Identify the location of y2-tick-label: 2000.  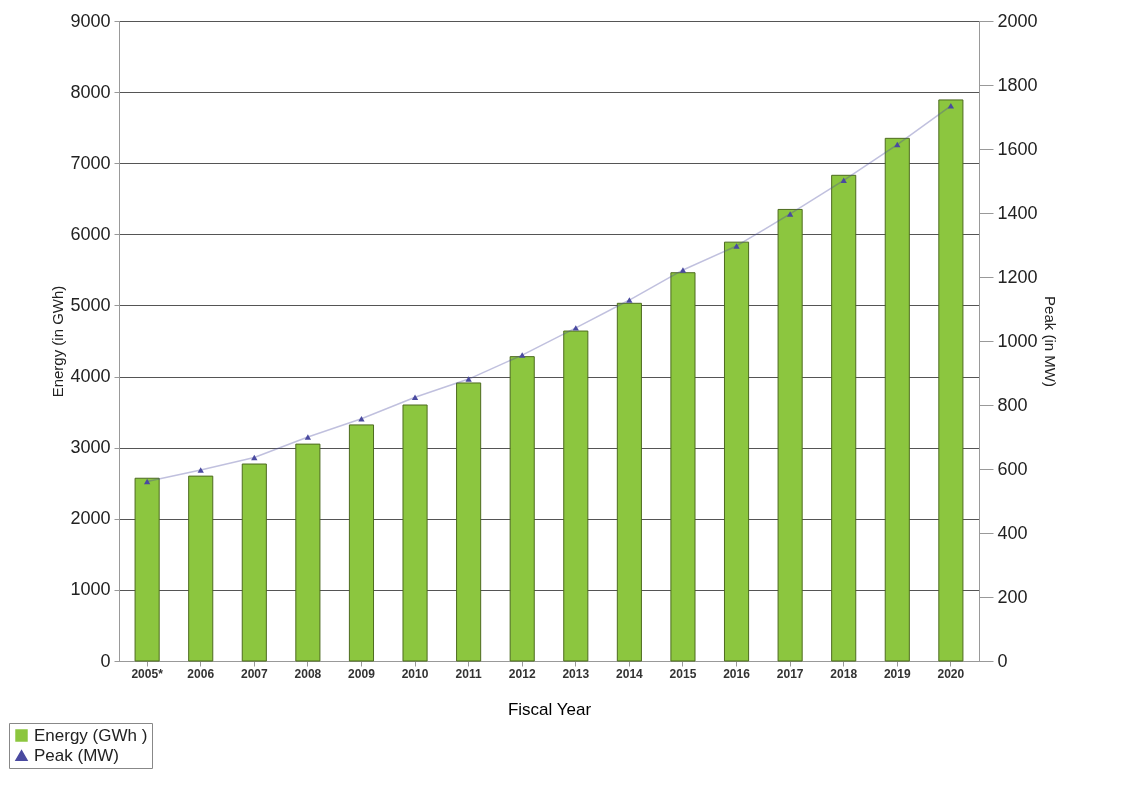
(1017, 20).